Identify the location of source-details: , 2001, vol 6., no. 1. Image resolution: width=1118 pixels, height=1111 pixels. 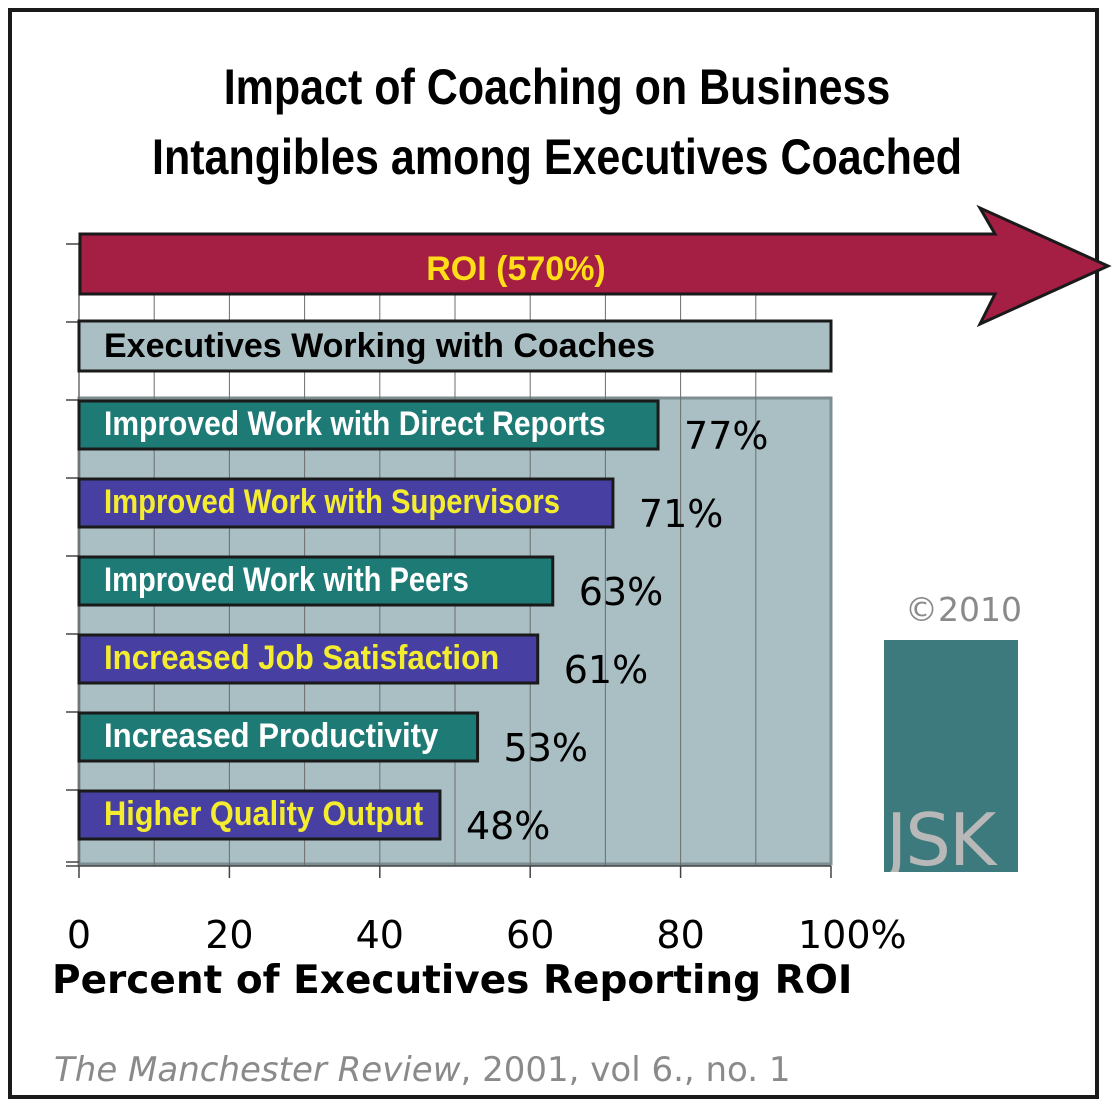
(625, 1070).